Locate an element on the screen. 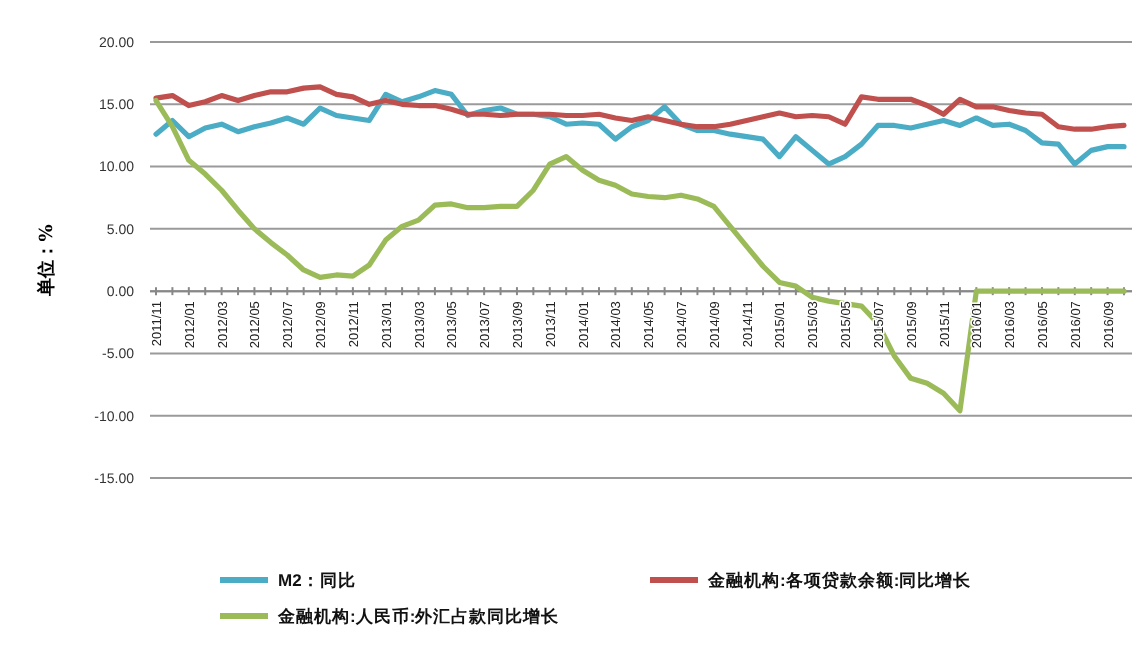  y-axis-title: 单位：% is located at coordinates (47, 260).